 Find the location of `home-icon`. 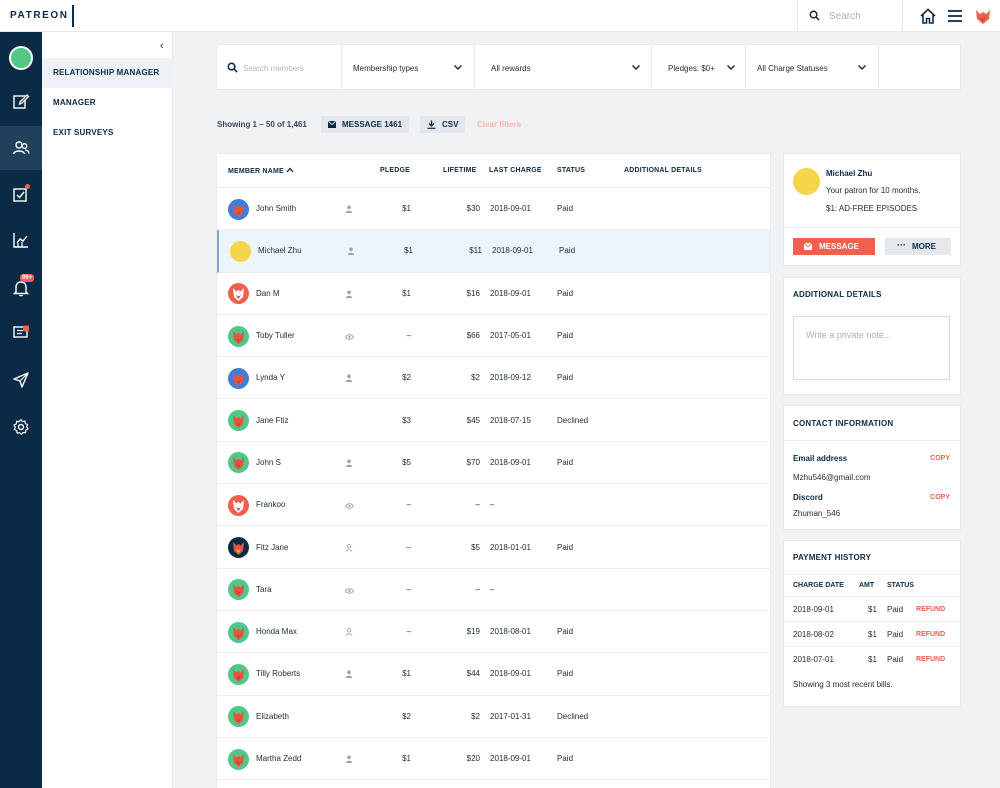

home-icon is located at coordinates (928, 16).